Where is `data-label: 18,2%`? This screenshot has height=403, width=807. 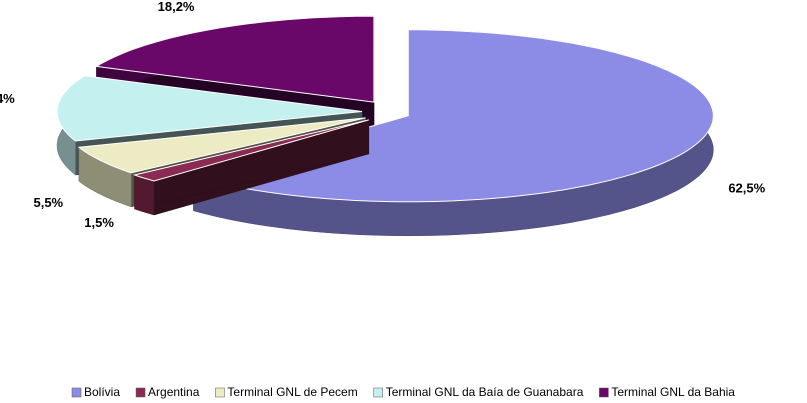
data-label: 18,2% is located at coordinates (176, 7).